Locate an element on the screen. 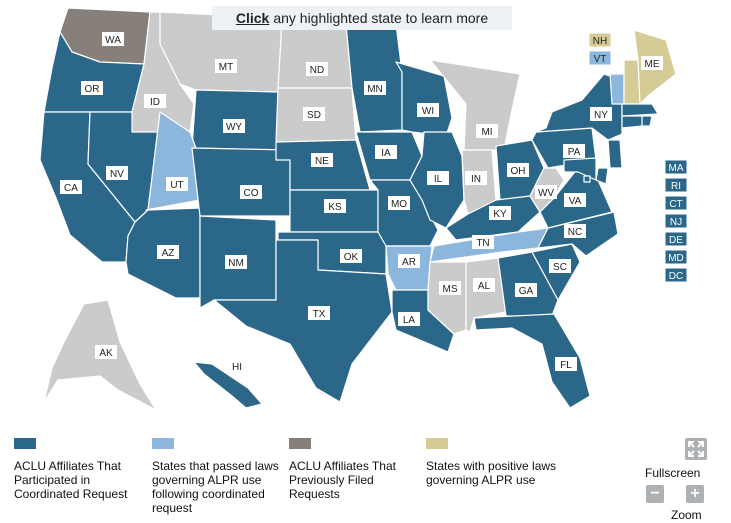 Image resolution: width=731 pixels, height=523 pixels. state-label-ak: AK is located at coordinates (106, 352).